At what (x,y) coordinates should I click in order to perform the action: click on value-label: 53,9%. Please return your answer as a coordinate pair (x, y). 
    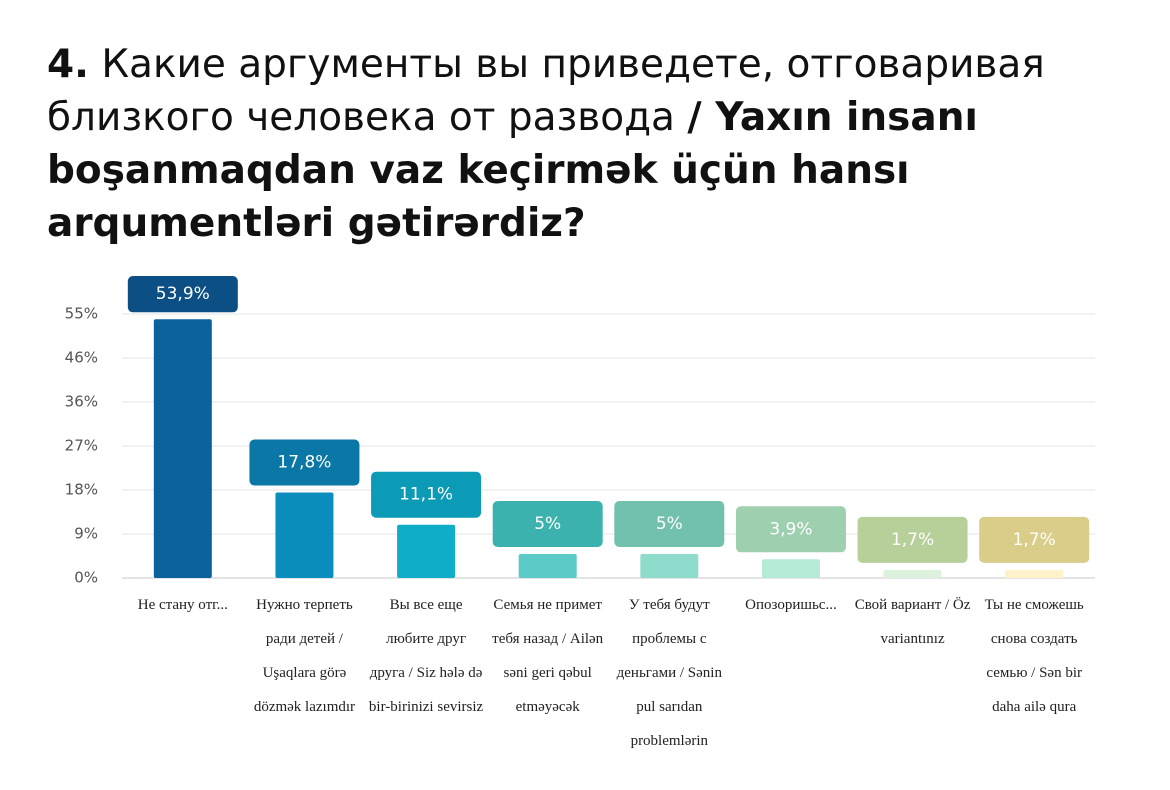
    Looking at the image, I should click on (183, 294).